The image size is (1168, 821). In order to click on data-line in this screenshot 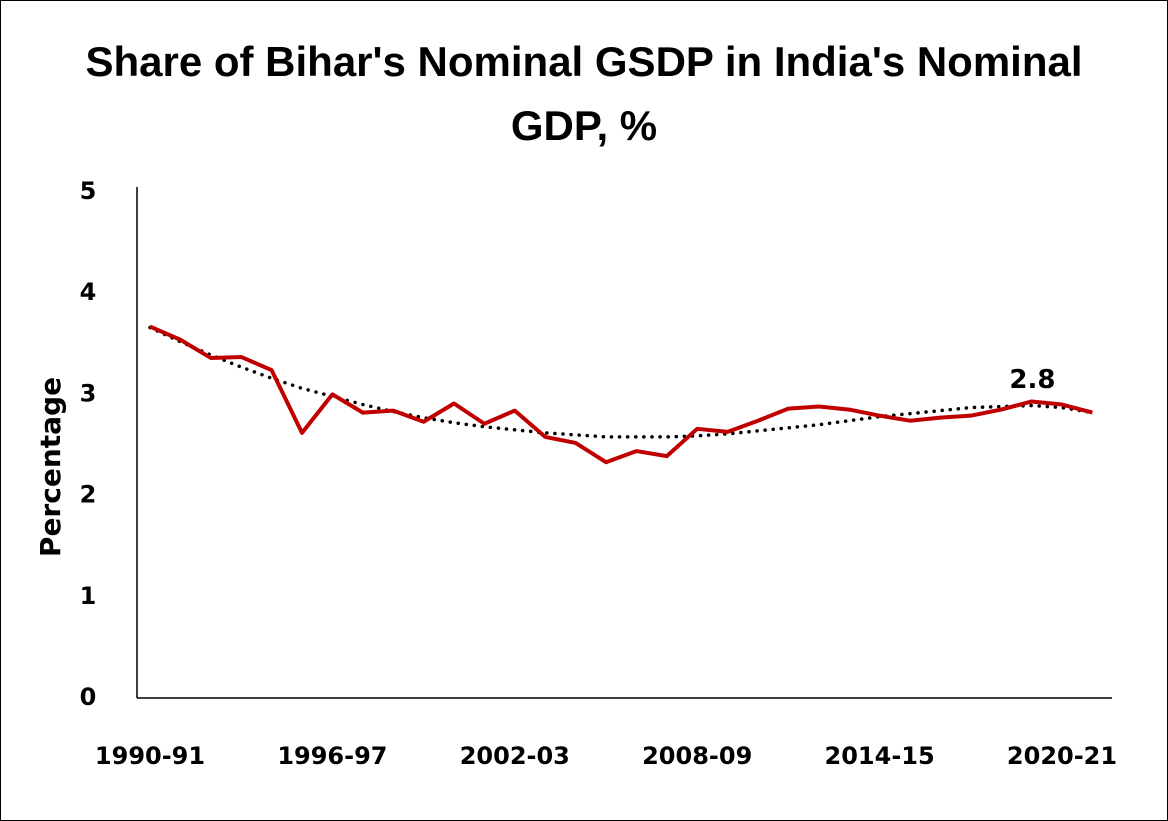, I will do `click(621, 394)`.